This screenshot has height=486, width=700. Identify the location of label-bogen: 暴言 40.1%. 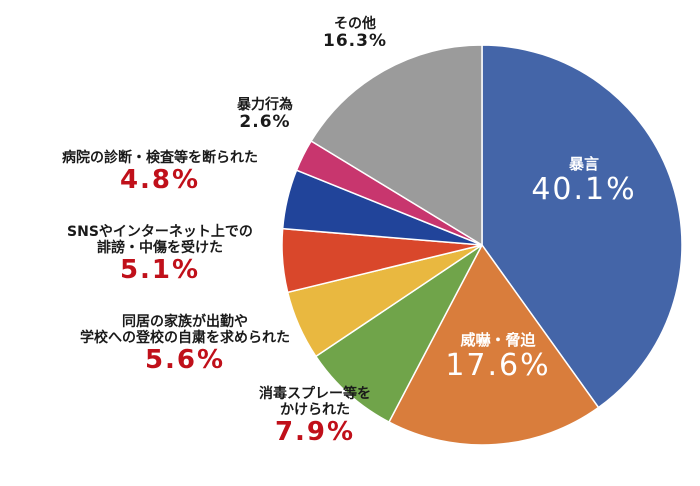
(584, 181).